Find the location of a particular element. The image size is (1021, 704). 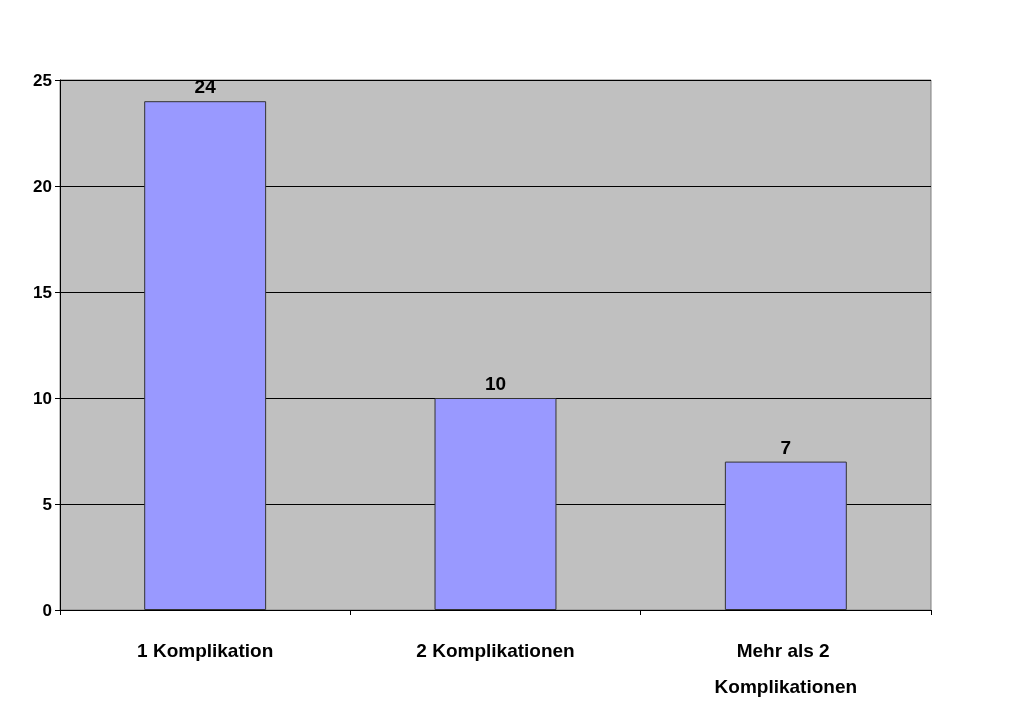

y-tick-label: 5 is located at coordinates (47, 504).